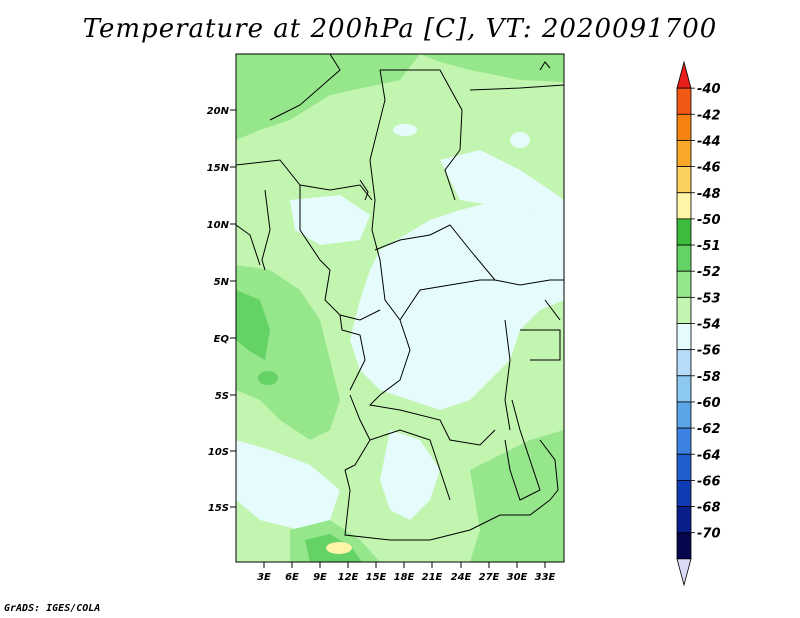 The image size is (800, 618). What do you see at coordinates (709, 194) in the screenshot?
I see `colorbar-label: -48` at bounding box center [709, 194].